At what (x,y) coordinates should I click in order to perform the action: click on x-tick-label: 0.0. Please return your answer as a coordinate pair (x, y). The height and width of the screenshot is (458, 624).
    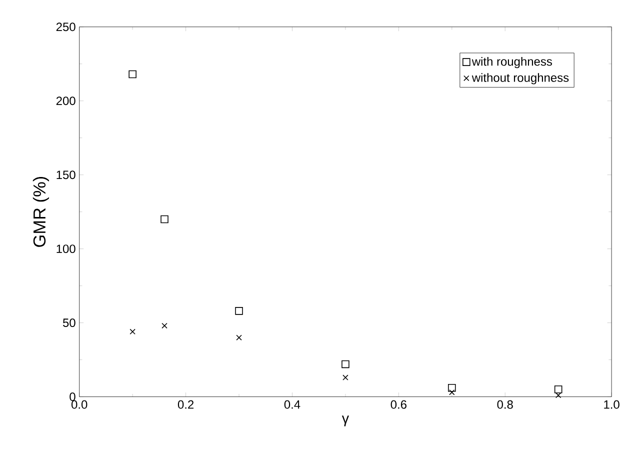
    Looking at the image, I should click on (80, 404).